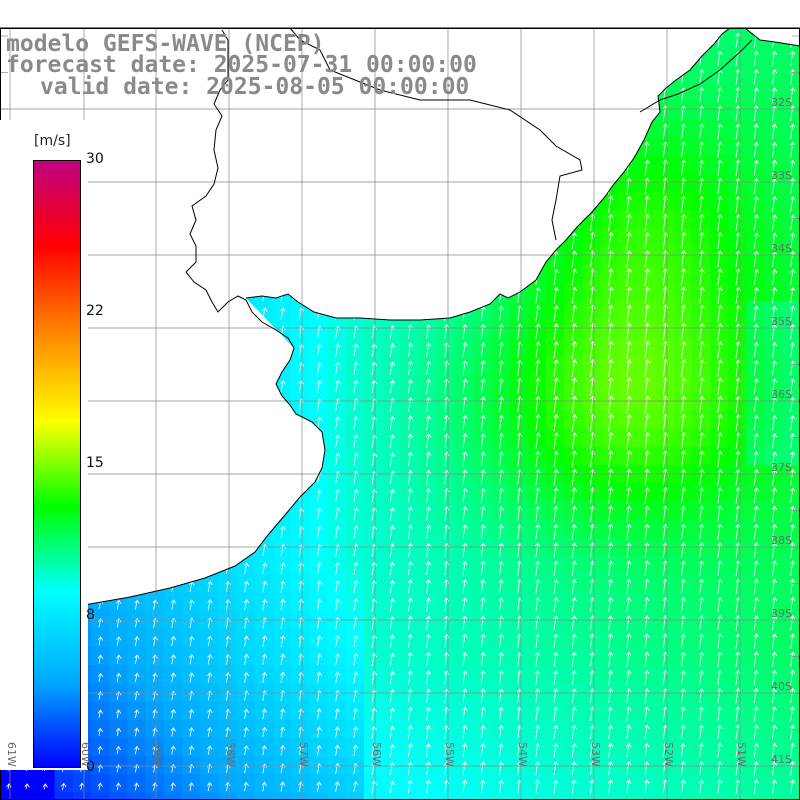 Image resolution: width=800 pixels, height=800 pixels. Describe the element at coordinates (781, 613) in the screenshot. I see `lat-label-39S: 39S` at that location.